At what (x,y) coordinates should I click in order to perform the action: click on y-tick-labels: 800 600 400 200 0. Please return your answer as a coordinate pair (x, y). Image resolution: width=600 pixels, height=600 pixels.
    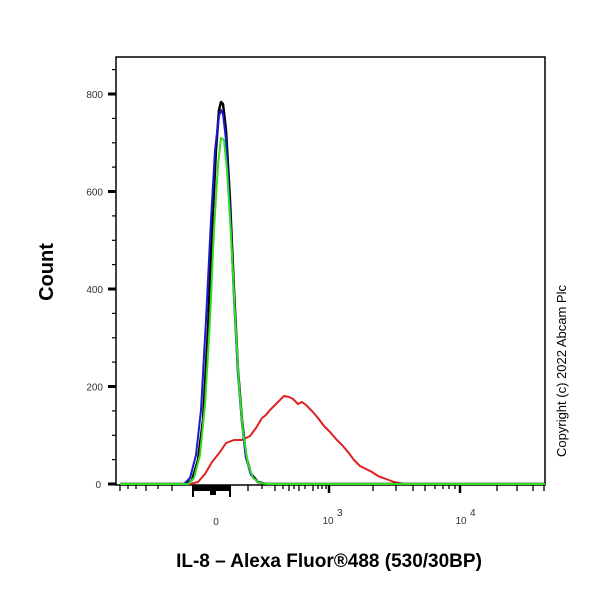
    Looking at the image, I should click on (94, 290).